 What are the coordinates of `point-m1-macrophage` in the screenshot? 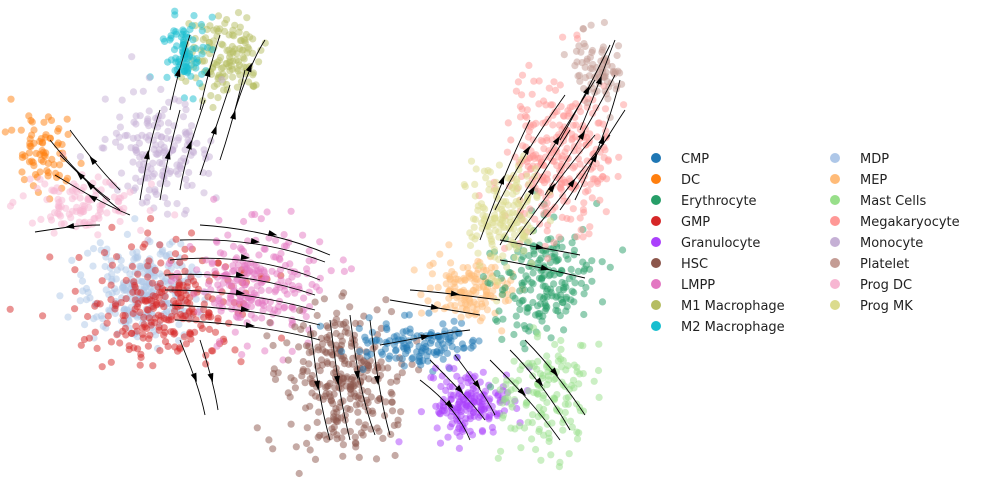 It's located at (240, 75).